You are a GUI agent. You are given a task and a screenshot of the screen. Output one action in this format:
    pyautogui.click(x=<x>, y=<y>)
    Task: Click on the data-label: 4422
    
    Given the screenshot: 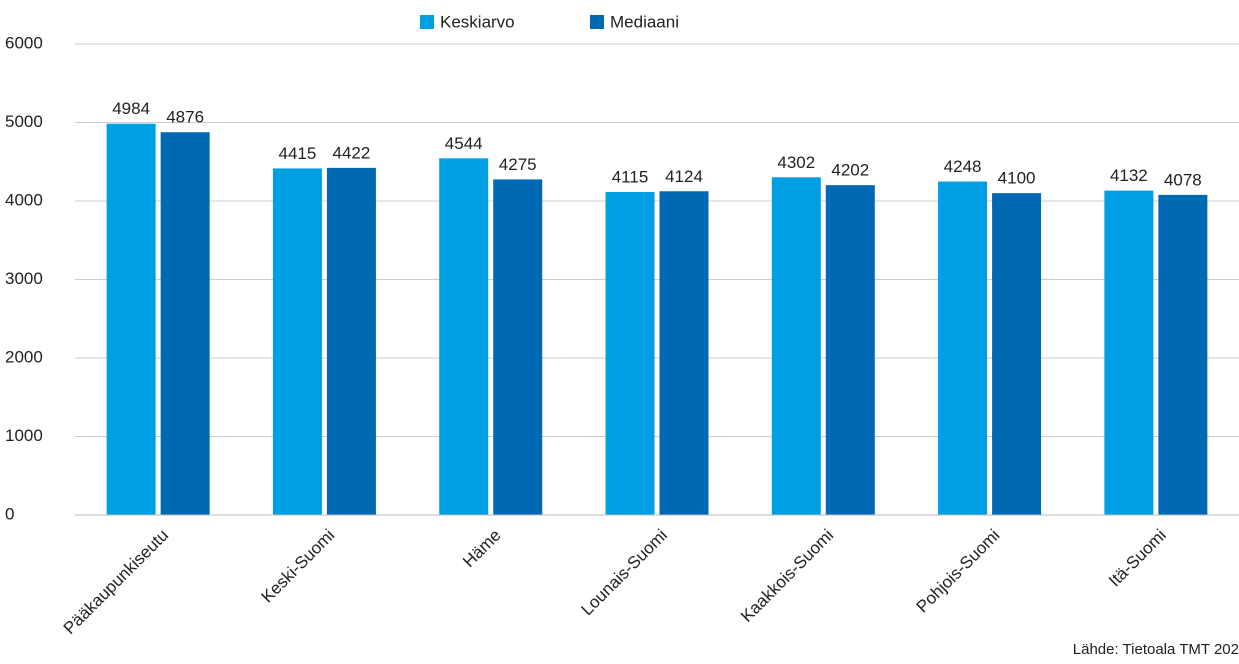 What is the action you would take?
    pyautogui.click(x=352, y=152)
    